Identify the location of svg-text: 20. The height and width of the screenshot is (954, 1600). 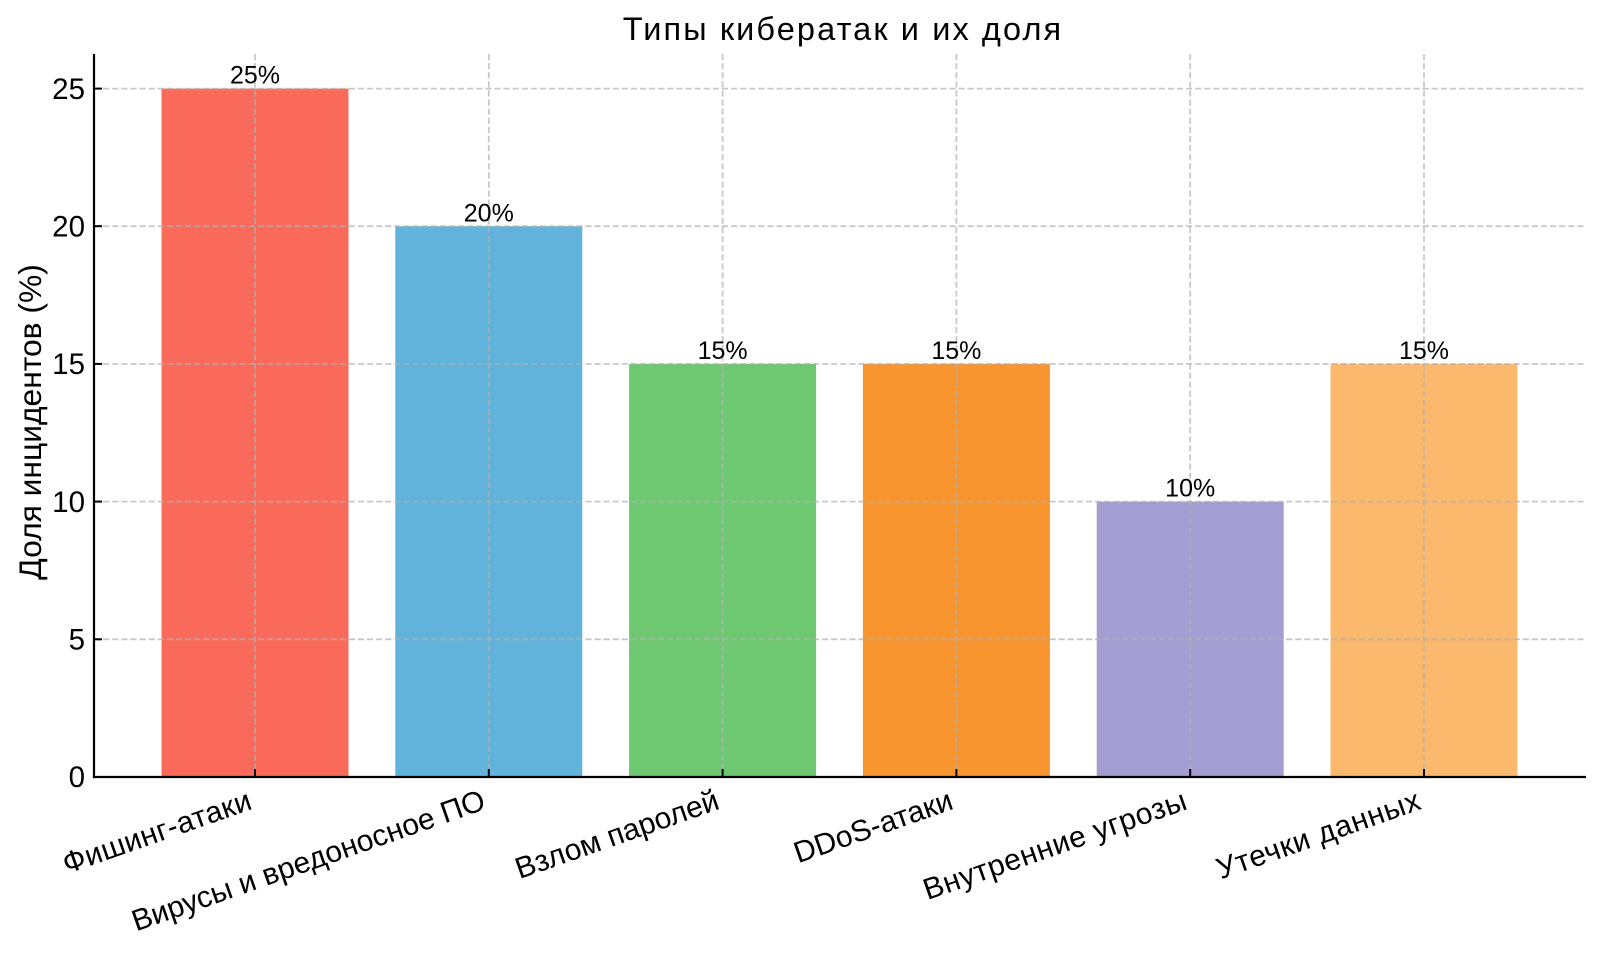
(68, 226).